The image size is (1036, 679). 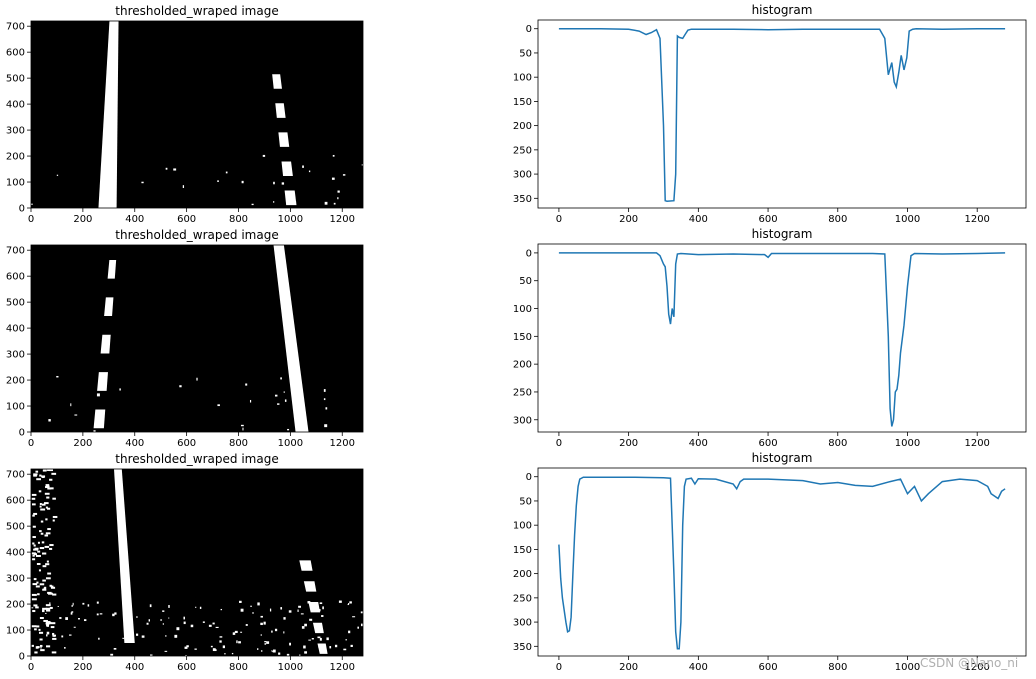 What do you see at coordinates (238, 667) in the screenshot?
I see `x-tick-label: 800` at bounding box center [238, 667].